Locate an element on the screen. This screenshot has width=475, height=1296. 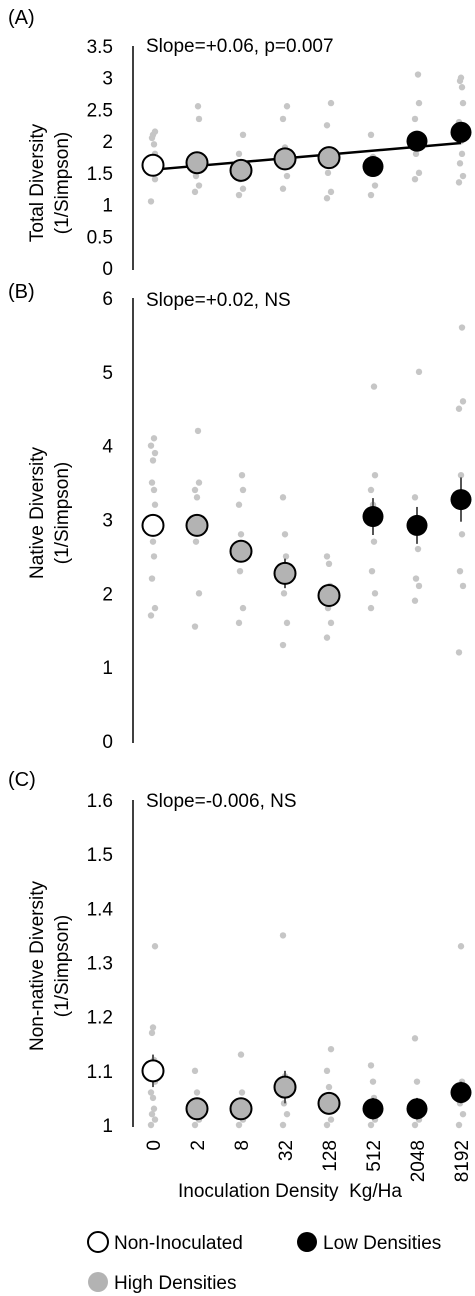
panel-a-ylabel-line1: Total Diversity is located at coordinates (37, 182).